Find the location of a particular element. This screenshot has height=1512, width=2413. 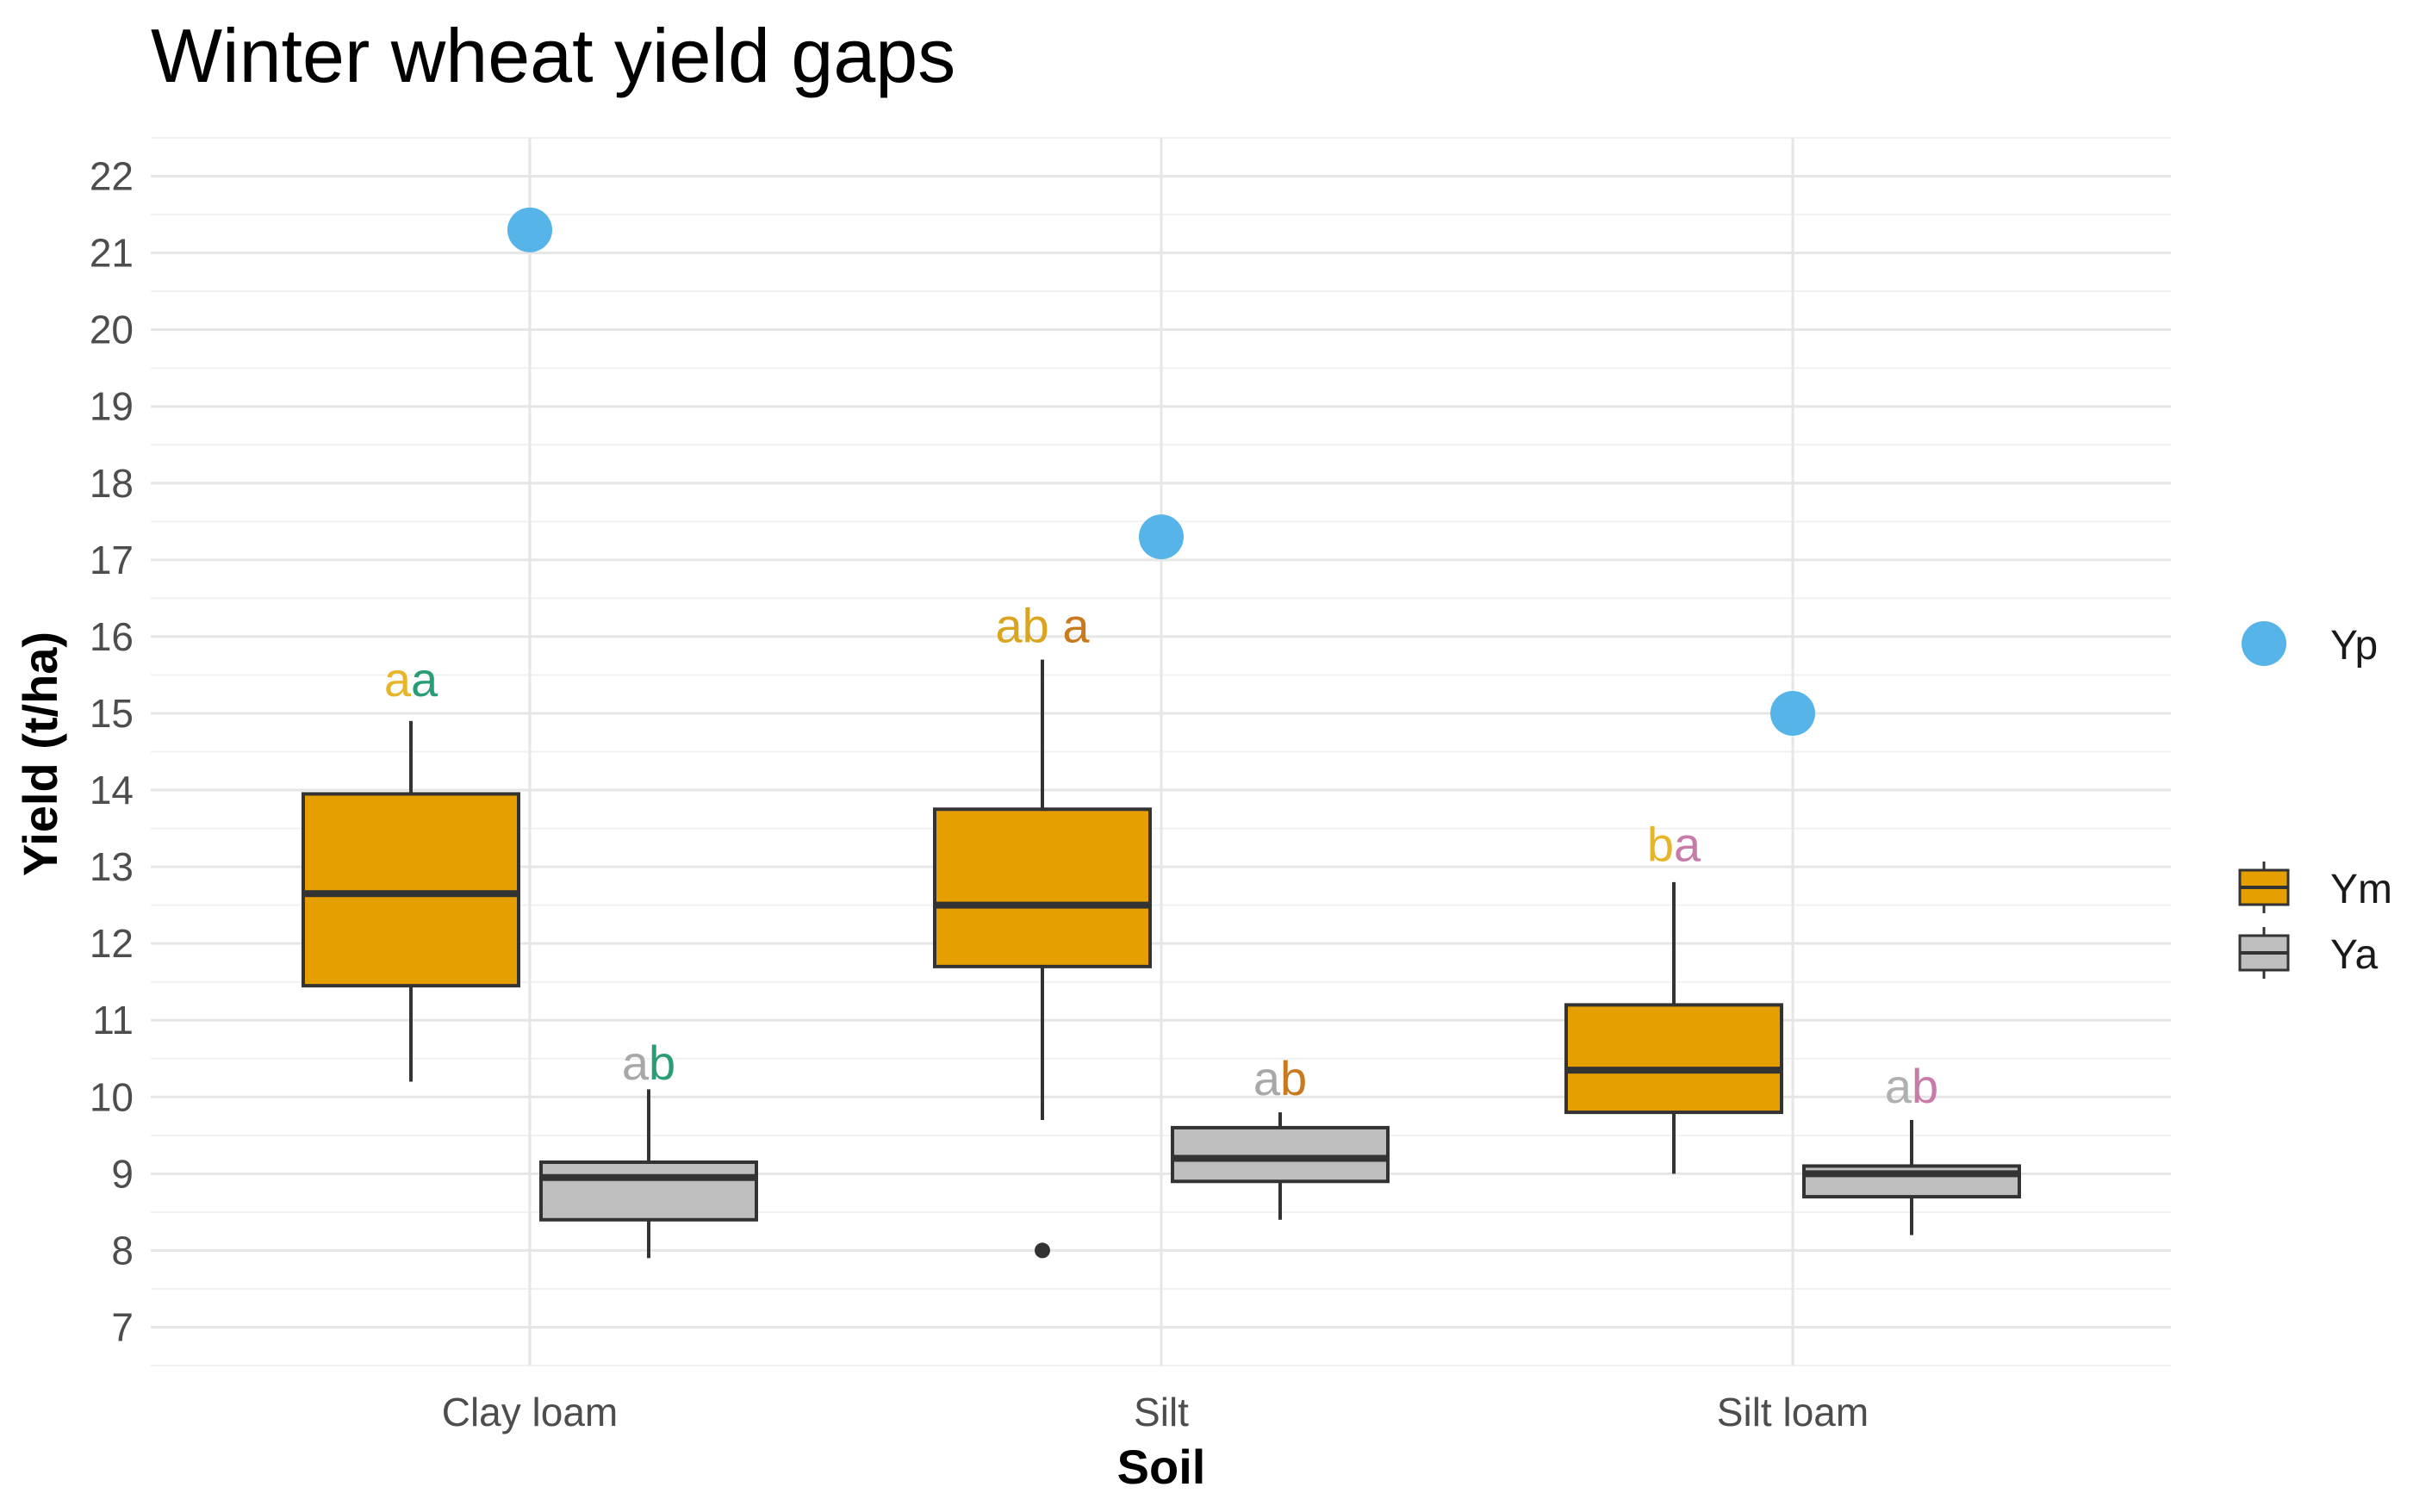

y-tick-label: 21 is located at coordinates (112, 254).